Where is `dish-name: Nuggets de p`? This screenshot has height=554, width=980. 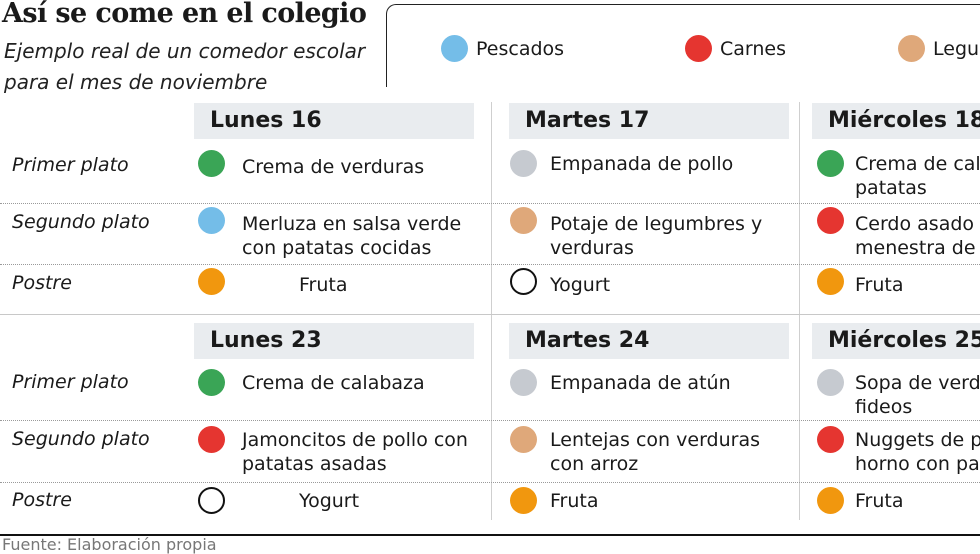
dish-name: Nuggets de p is located at coordinates (917, 440).